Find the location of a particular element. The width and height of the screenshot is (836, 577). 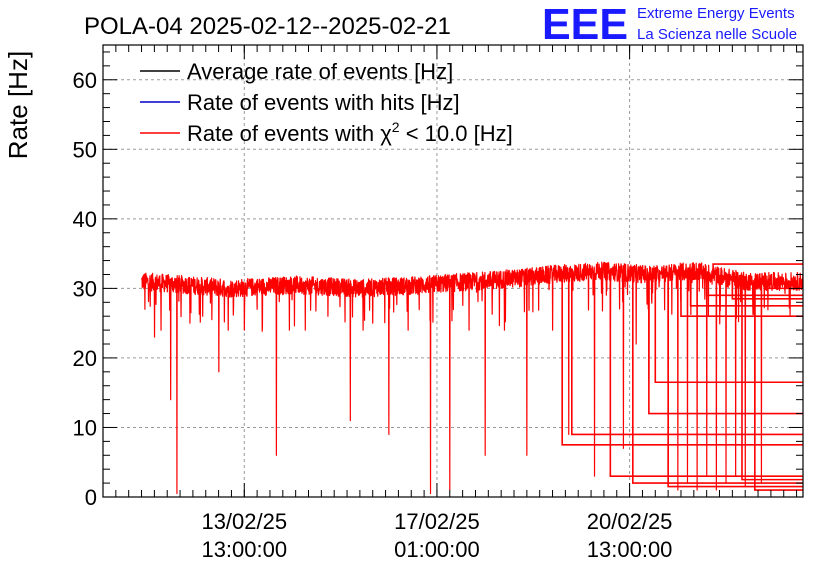

logo-line2: La Scienza nelle Scuole is located at coordinates (717, 34).